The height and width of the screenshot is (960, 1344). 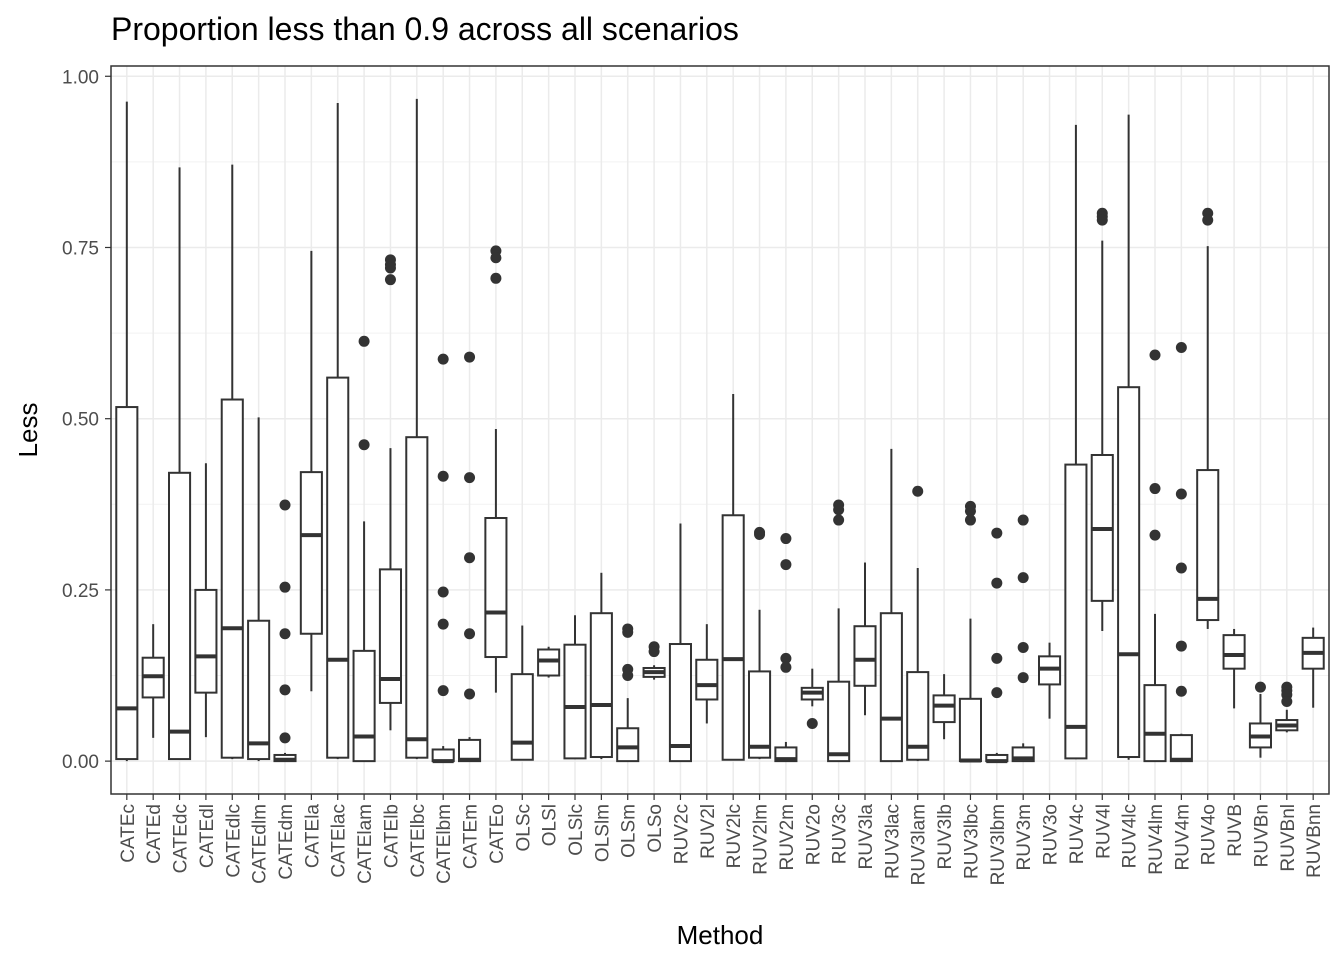 What do you see at coordinates (471, 836) in the screenshot?
I see `x-tick-label: CATEm` at bounding box center [471, 836].